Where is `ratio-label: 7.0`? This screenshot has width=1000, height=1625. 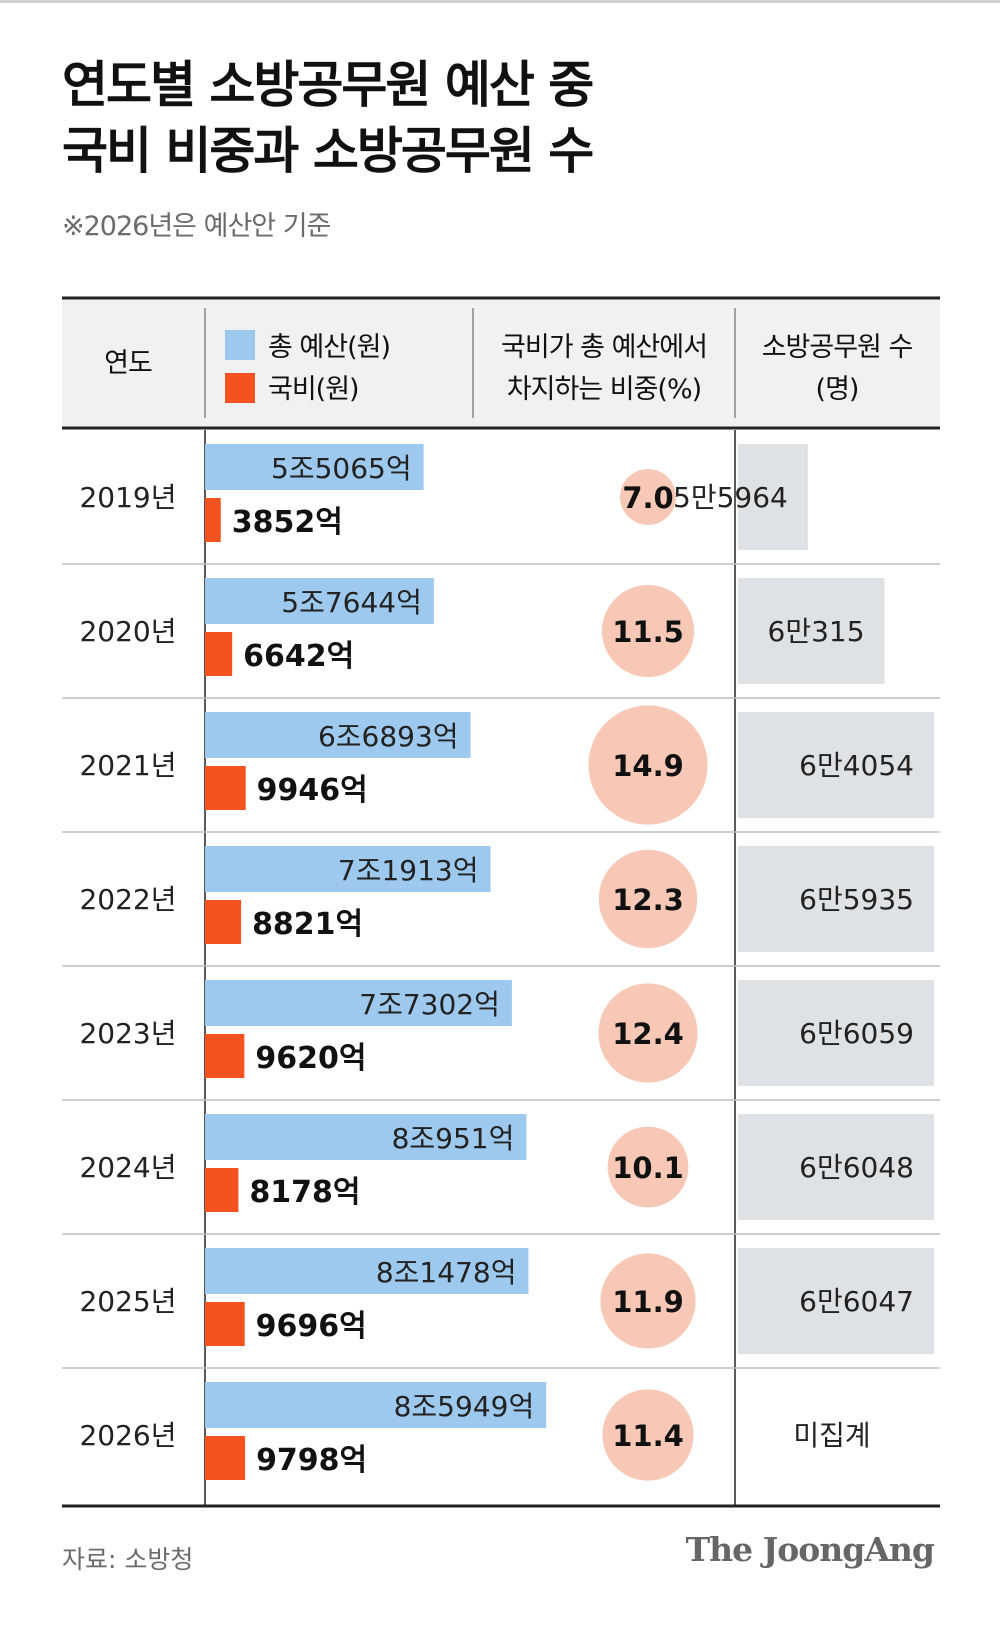
ratio-label: 7.0 is located at coordinates (647, 498).